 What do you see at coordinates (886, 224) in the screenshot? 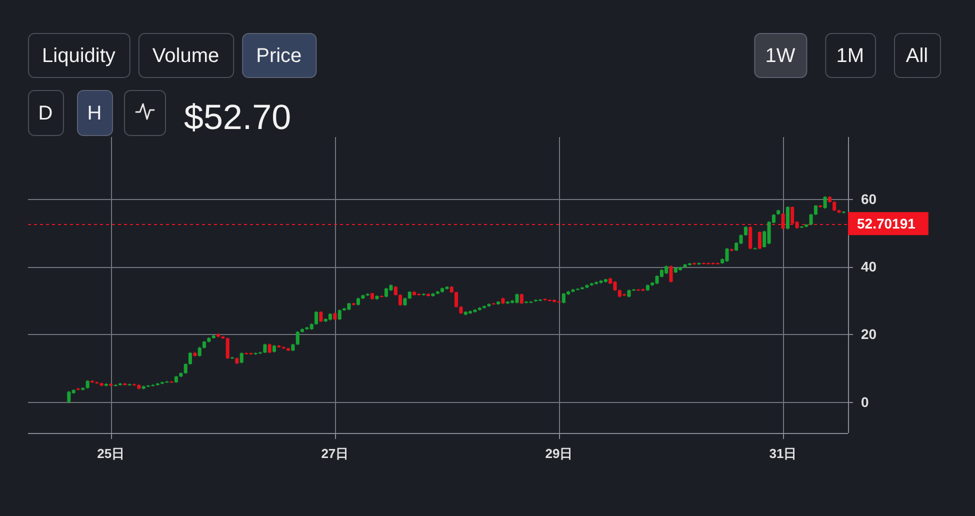
I see `ref-line-label: 52.70191` at bounding box center [886, 224].